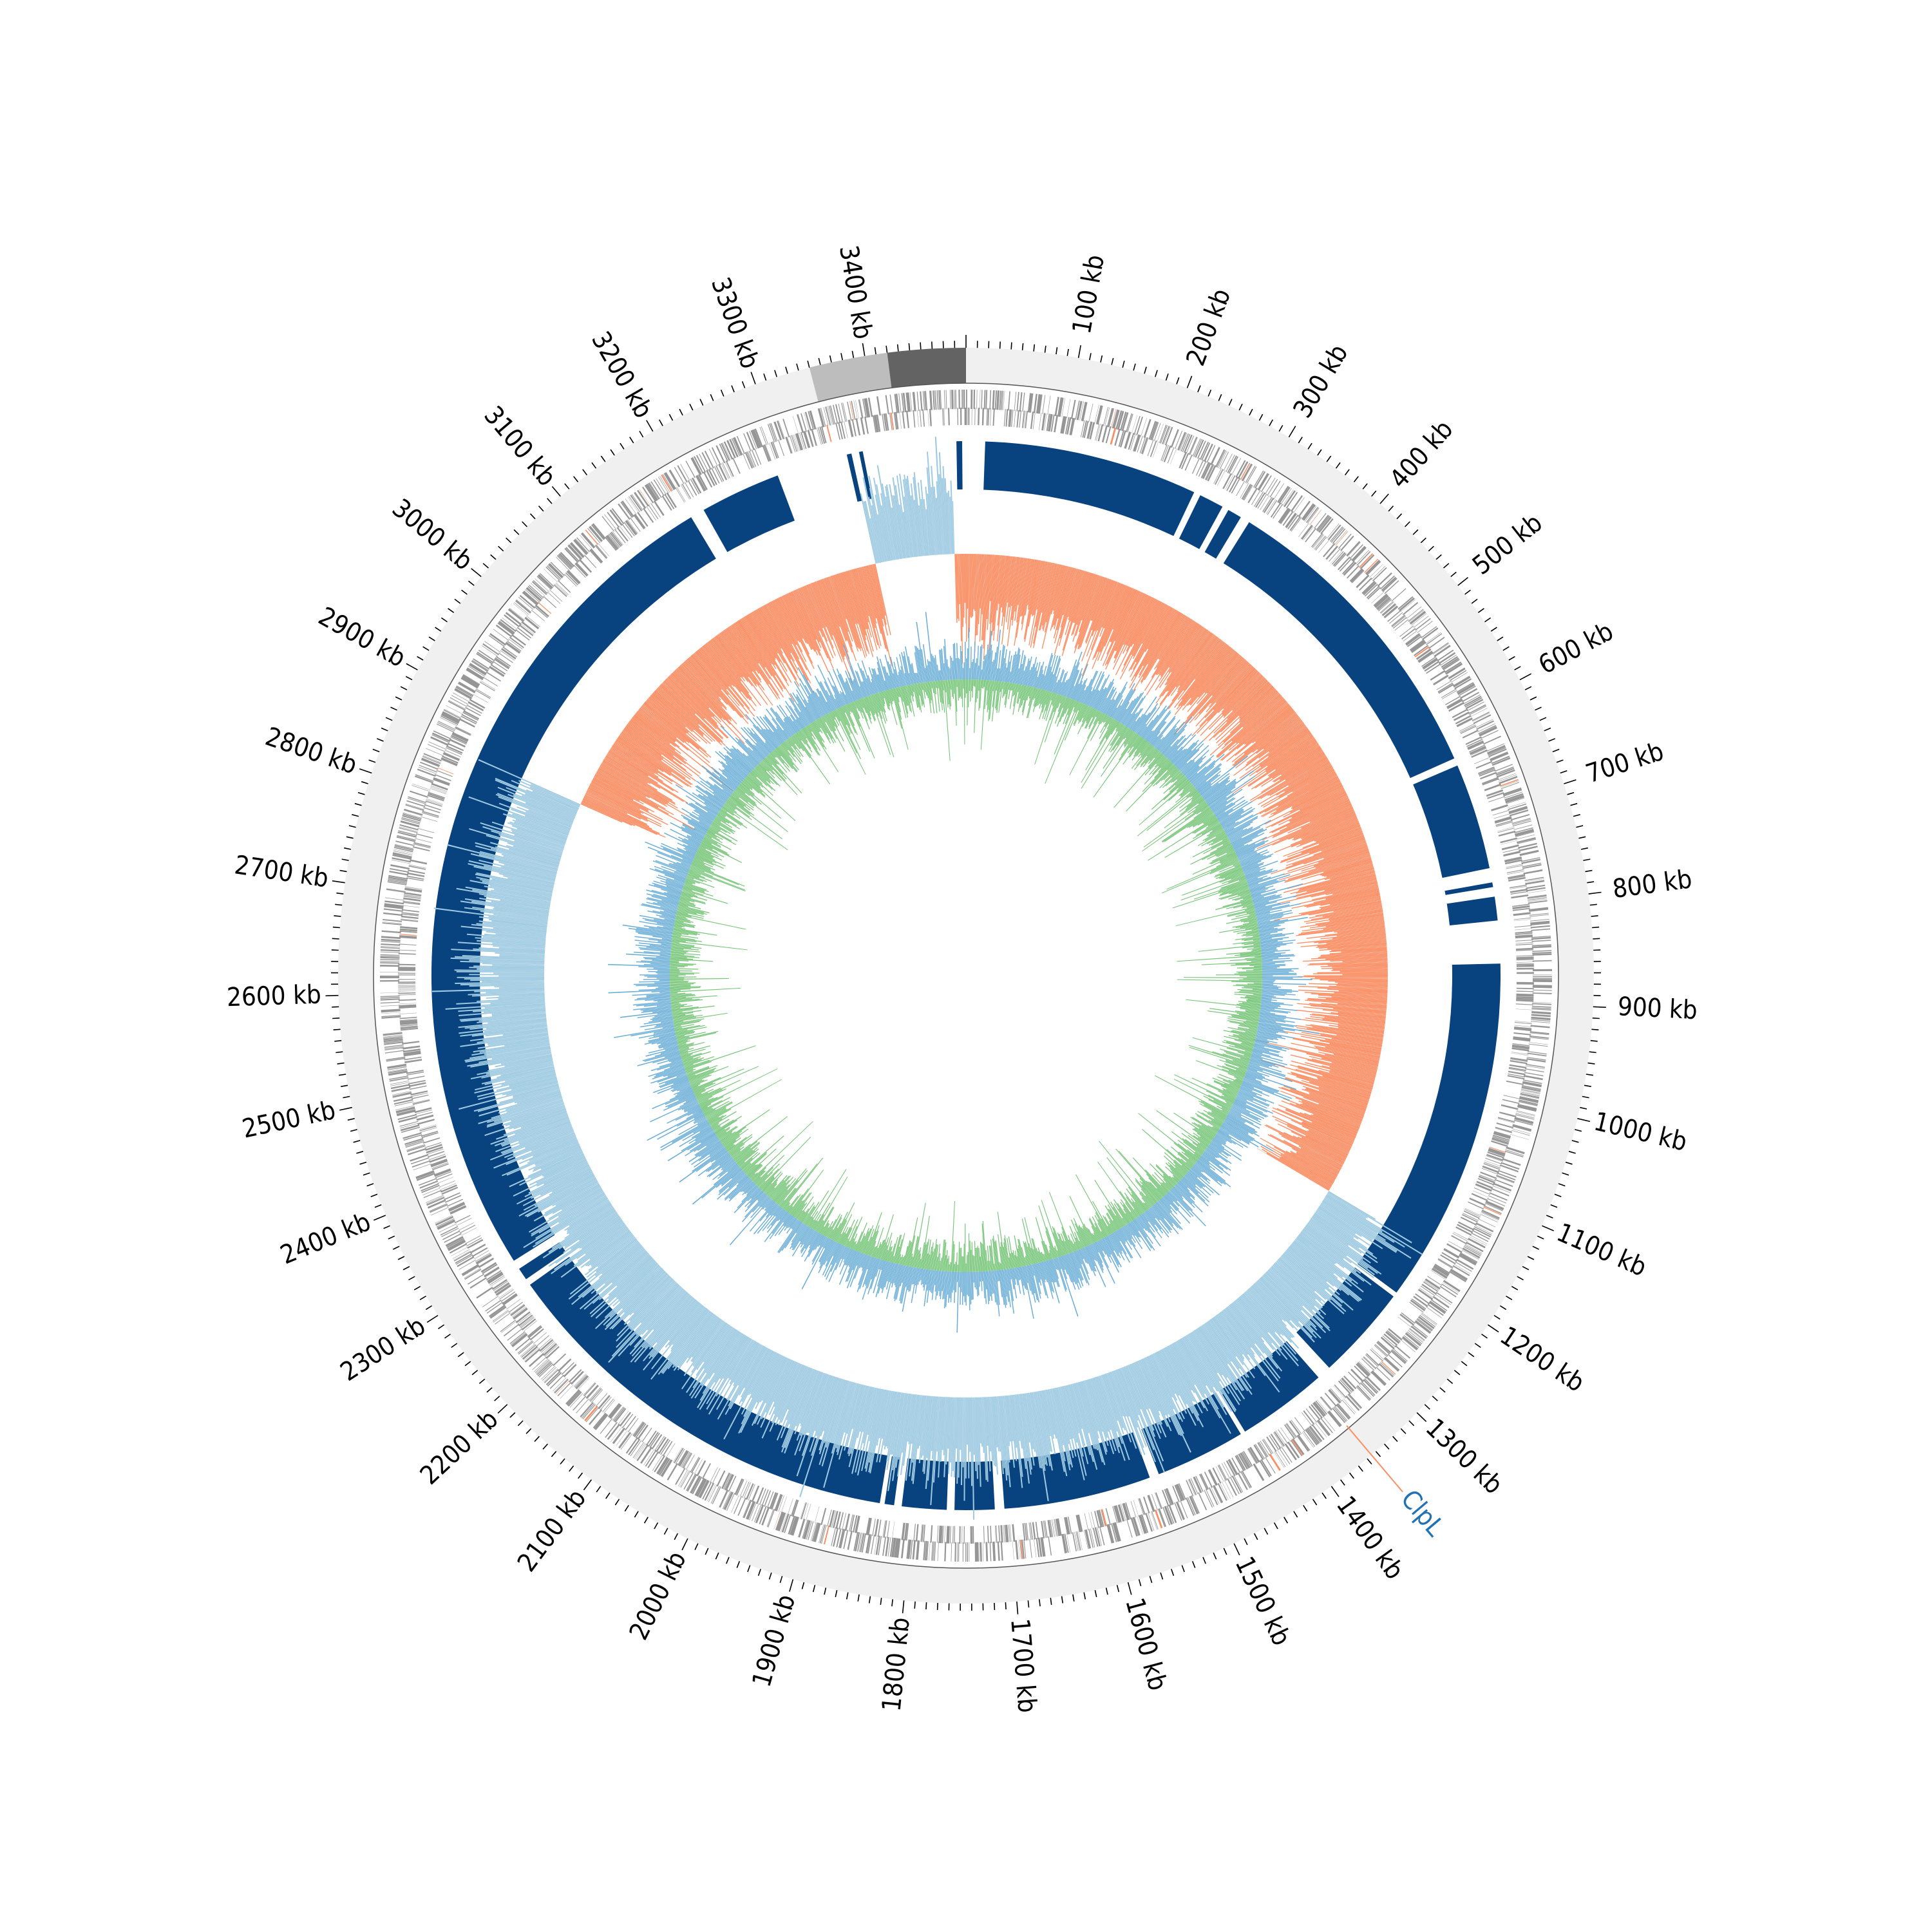 This screenshot has width=1932, height=1932. I want to click on scale-label-1900kb: 1900 kb, so click(775, 1640).